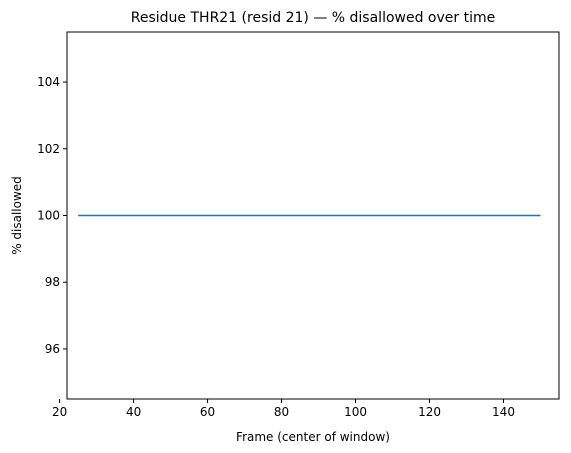  I want to click on y-tick-label: 100, so click(48, 216).